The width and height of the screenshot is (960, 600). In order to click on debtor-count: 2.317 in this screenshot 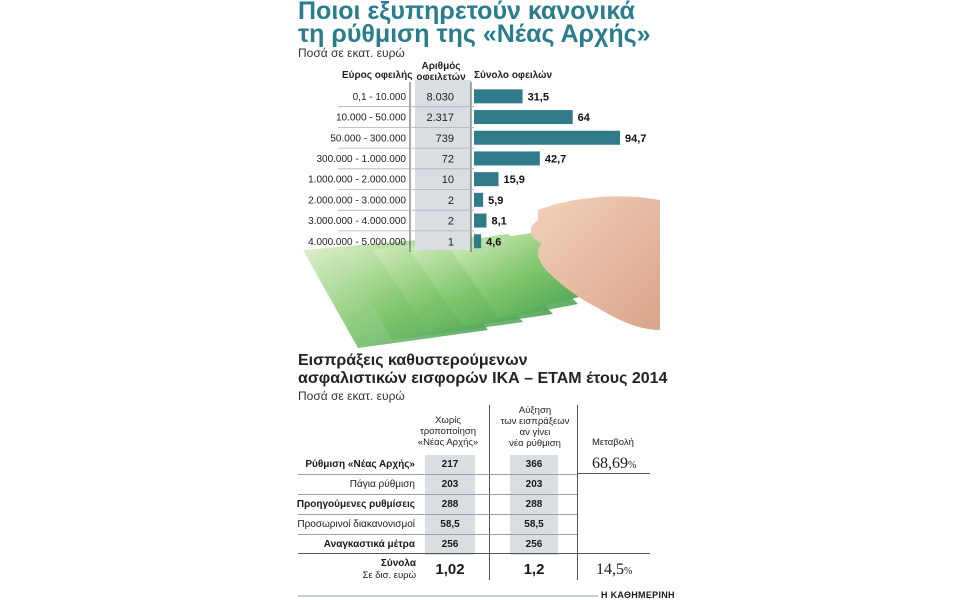, I will do `click(440, 118)`.